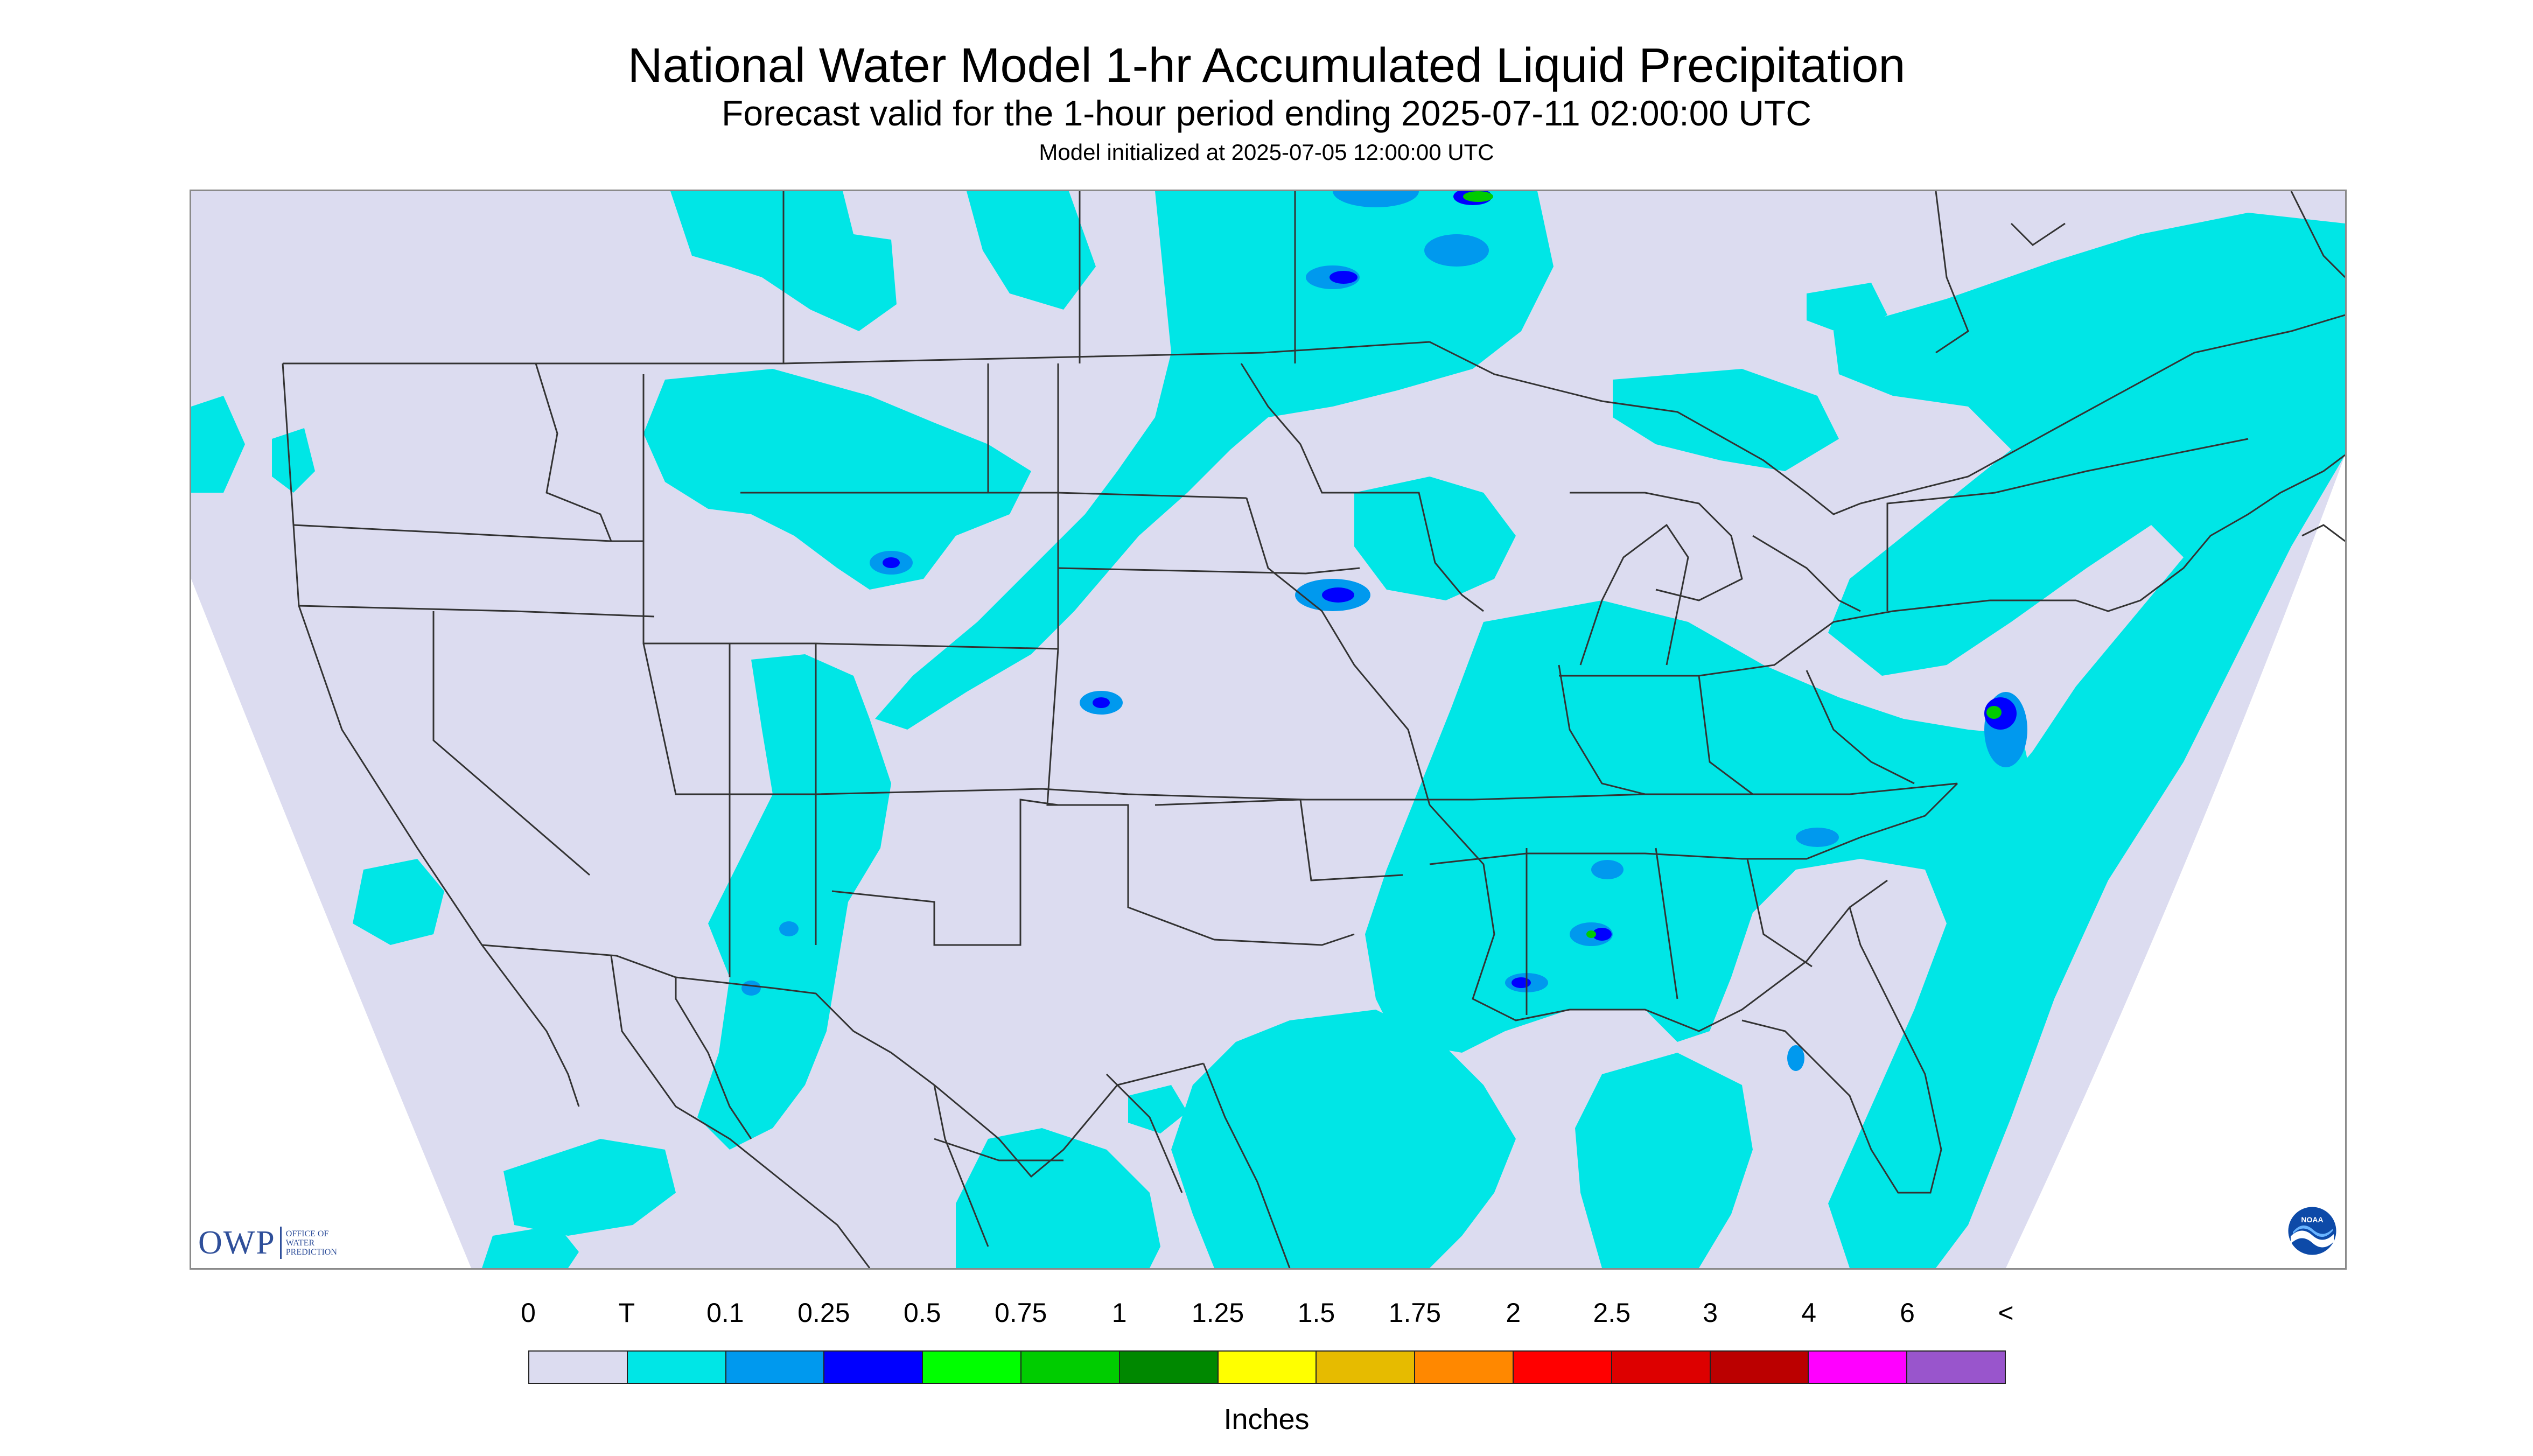 Image resolution: width=2533 pixels, height=1456 pixels. I want to click on svg-text: NOAA, so click(2312, 1219).